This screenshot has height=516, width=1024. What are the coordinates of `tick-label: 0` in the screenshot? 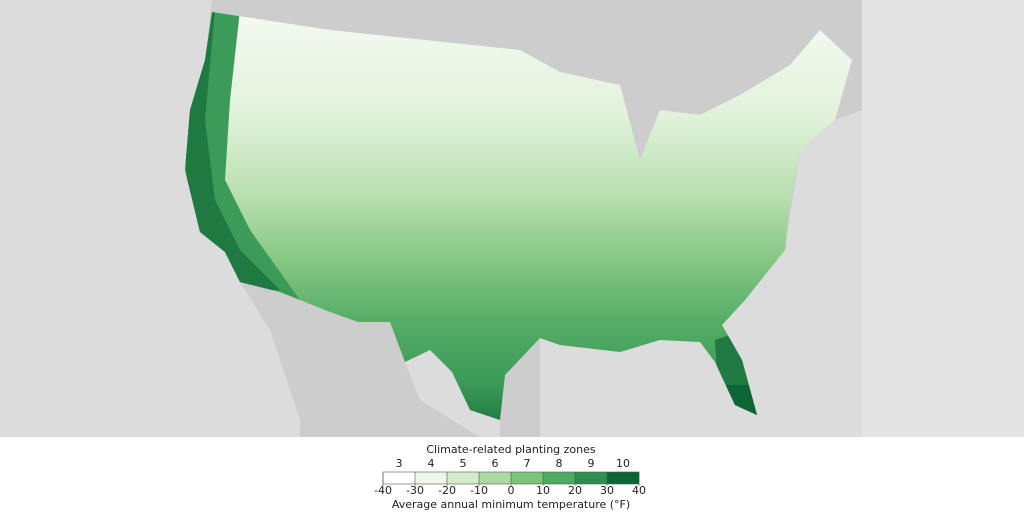 It's located at (511, 490).